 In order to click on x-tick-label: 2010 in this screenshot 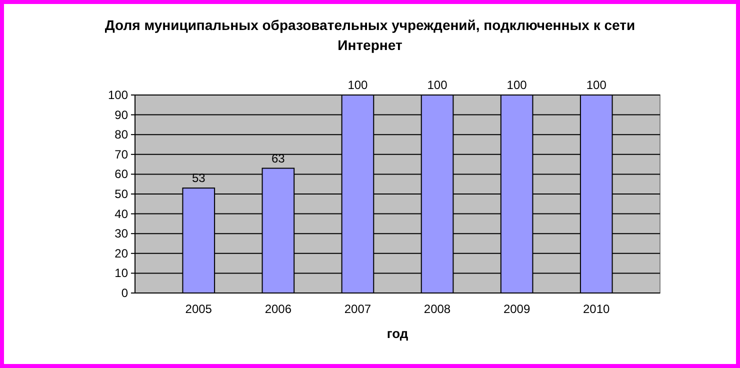, I will do `click(596, 309)`.